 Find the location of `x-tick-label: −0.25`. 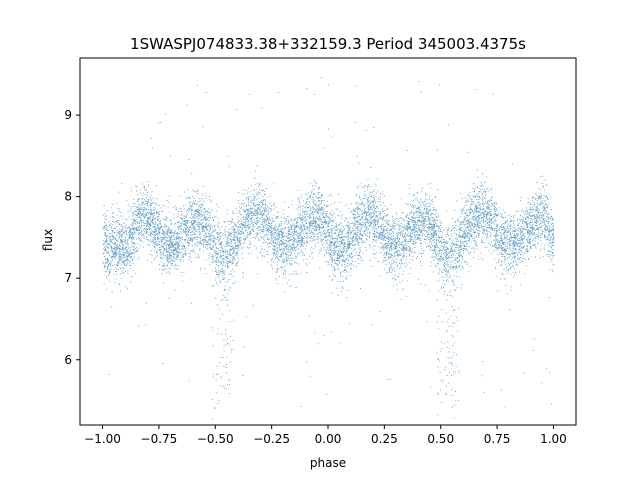

x-tick-label: −0.25 is located at coordinates (271, 439).